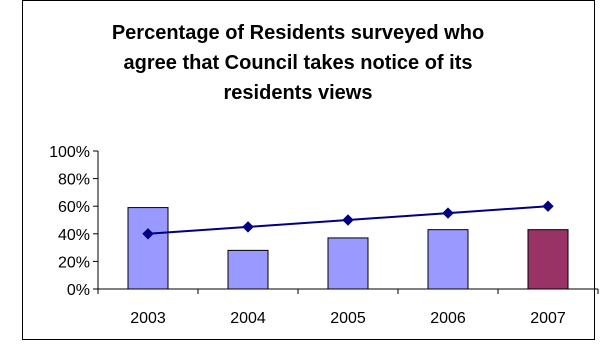  I want to click on y-axis: 0% 20% 40% 60% 80% 100%, so click(74, 221).